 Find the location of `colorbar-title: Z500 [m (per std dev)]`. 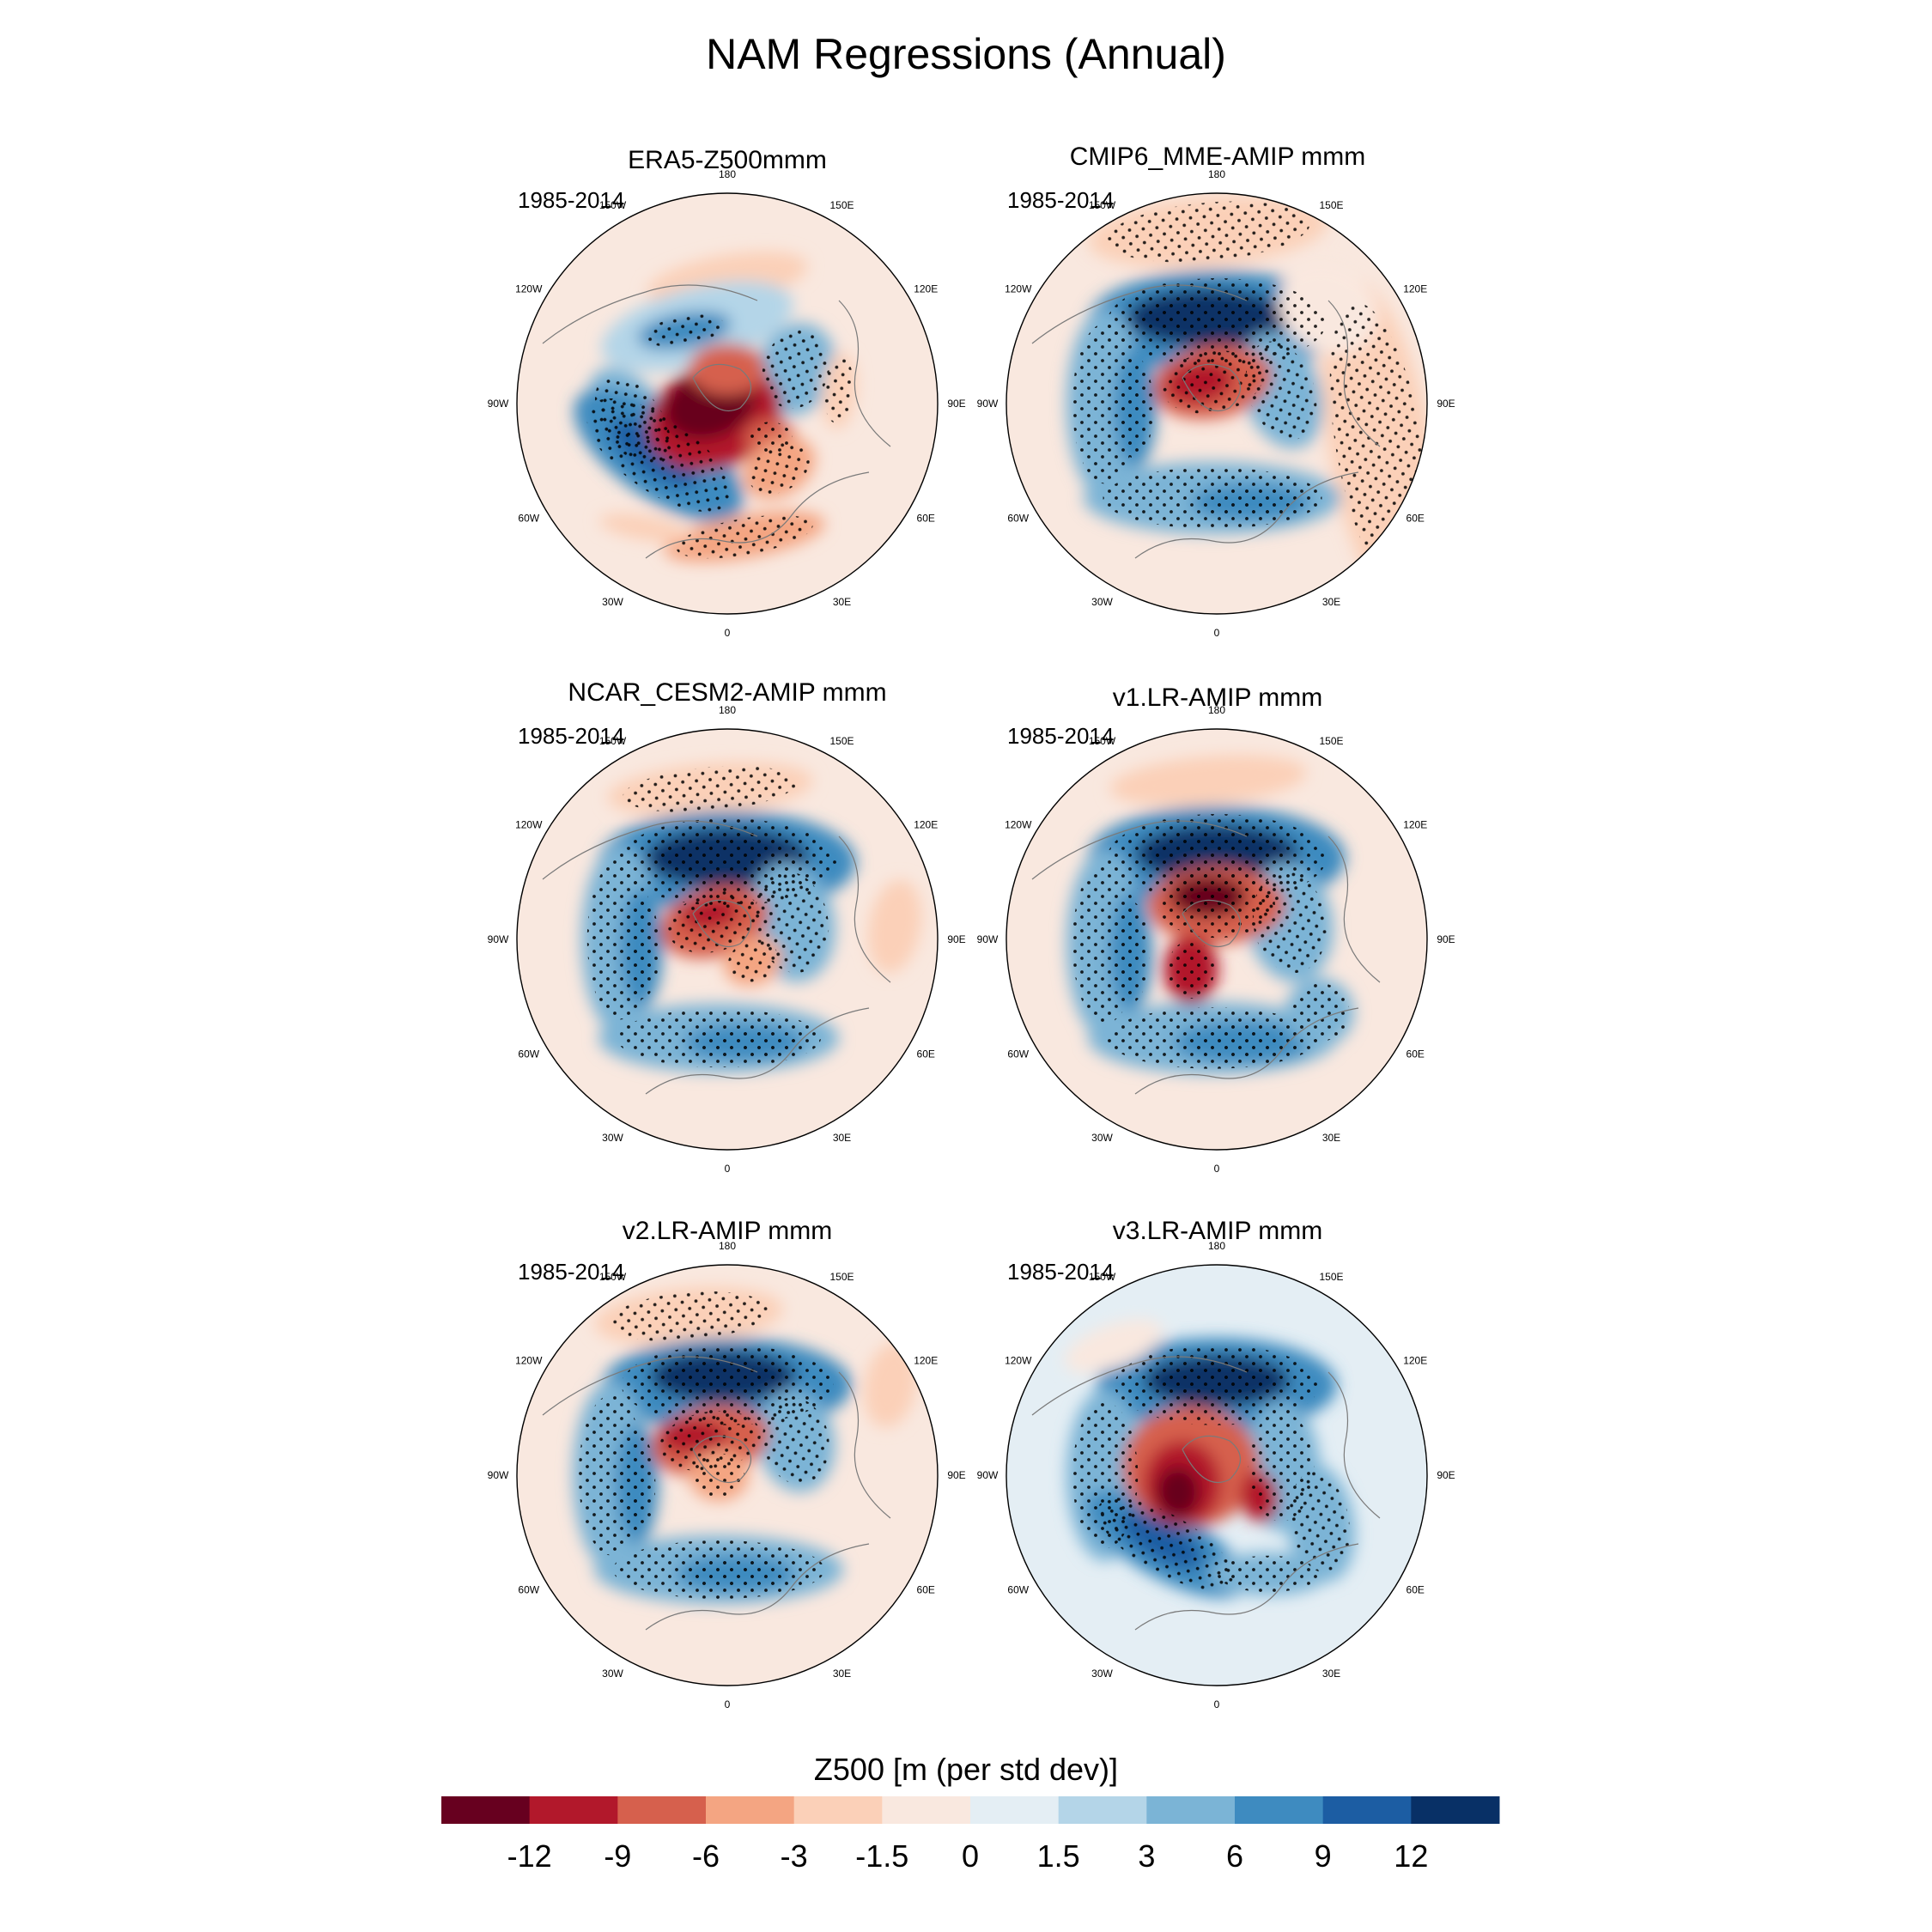

colorbar-title: Z500 [m (per std dev)] is located at coordinates (966, 1770).